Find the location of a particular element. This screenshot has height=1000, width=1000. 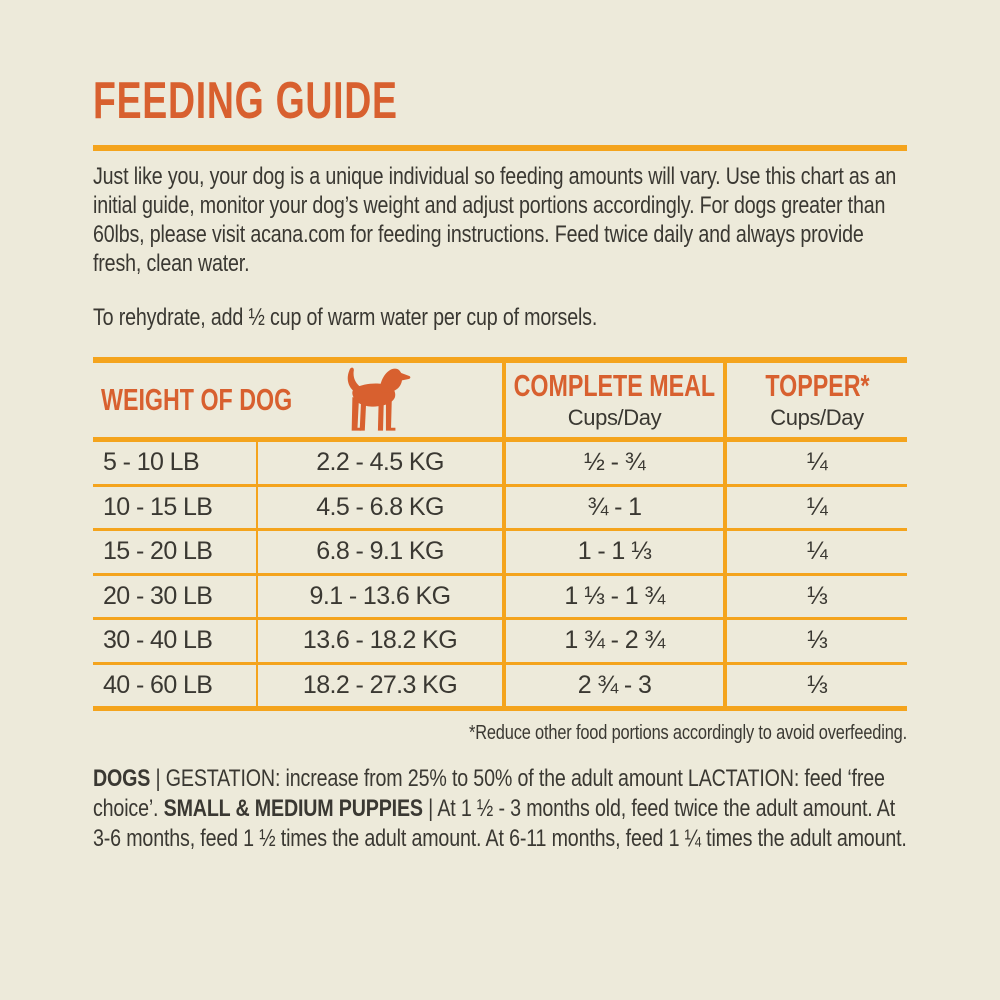

table-row: 15 - 20 LB 6.8 - 9.1 KG 1 - 1 ⅓ ¼ is located at coordinates (500, 553).